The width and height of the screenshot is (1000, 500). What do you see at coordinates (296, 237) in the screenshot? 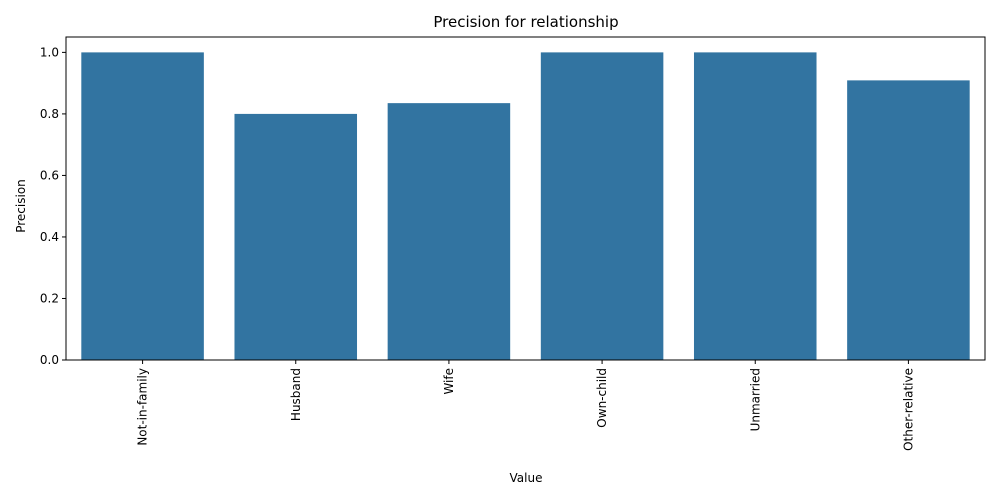
I see `bar-husband` at bounding box center [296, 237].